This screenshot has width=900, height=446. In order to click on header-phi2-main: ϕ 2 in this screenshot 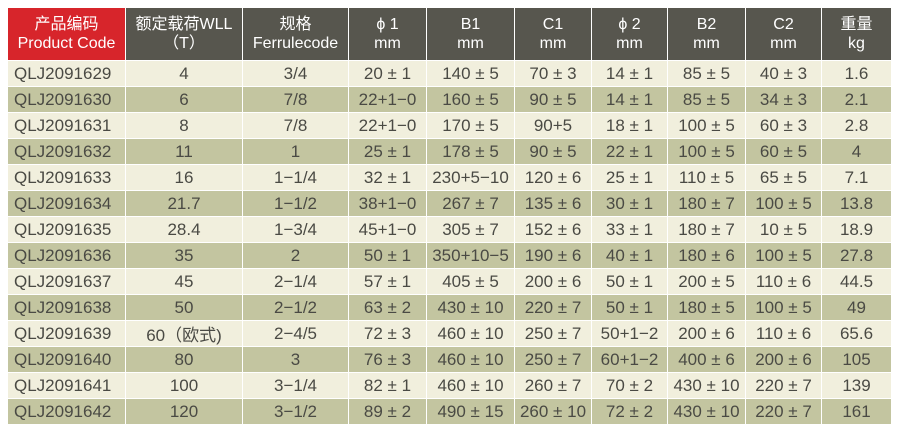, I will do `click(629, 24)`.